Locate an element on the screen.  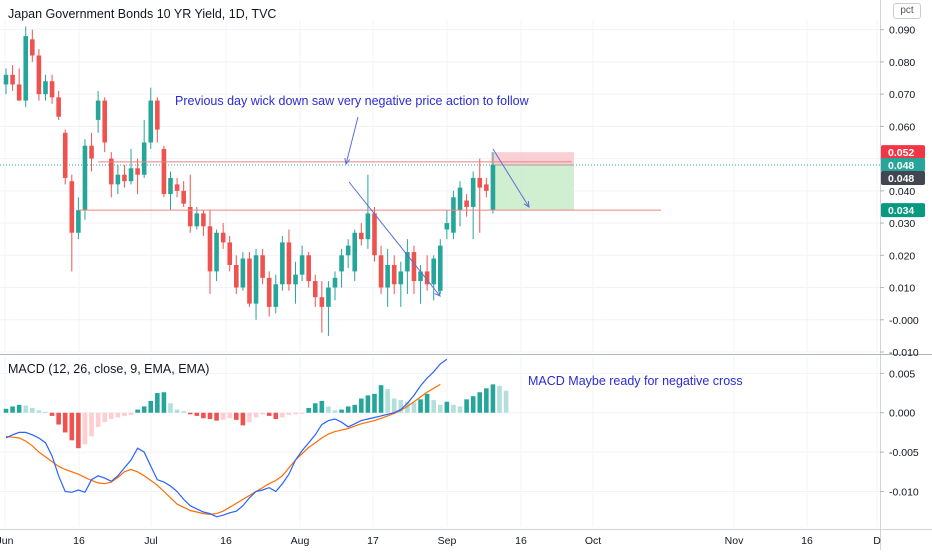
macd-annotation: MACD Maybe ready for negative cross is located at coordinates (635, 381).